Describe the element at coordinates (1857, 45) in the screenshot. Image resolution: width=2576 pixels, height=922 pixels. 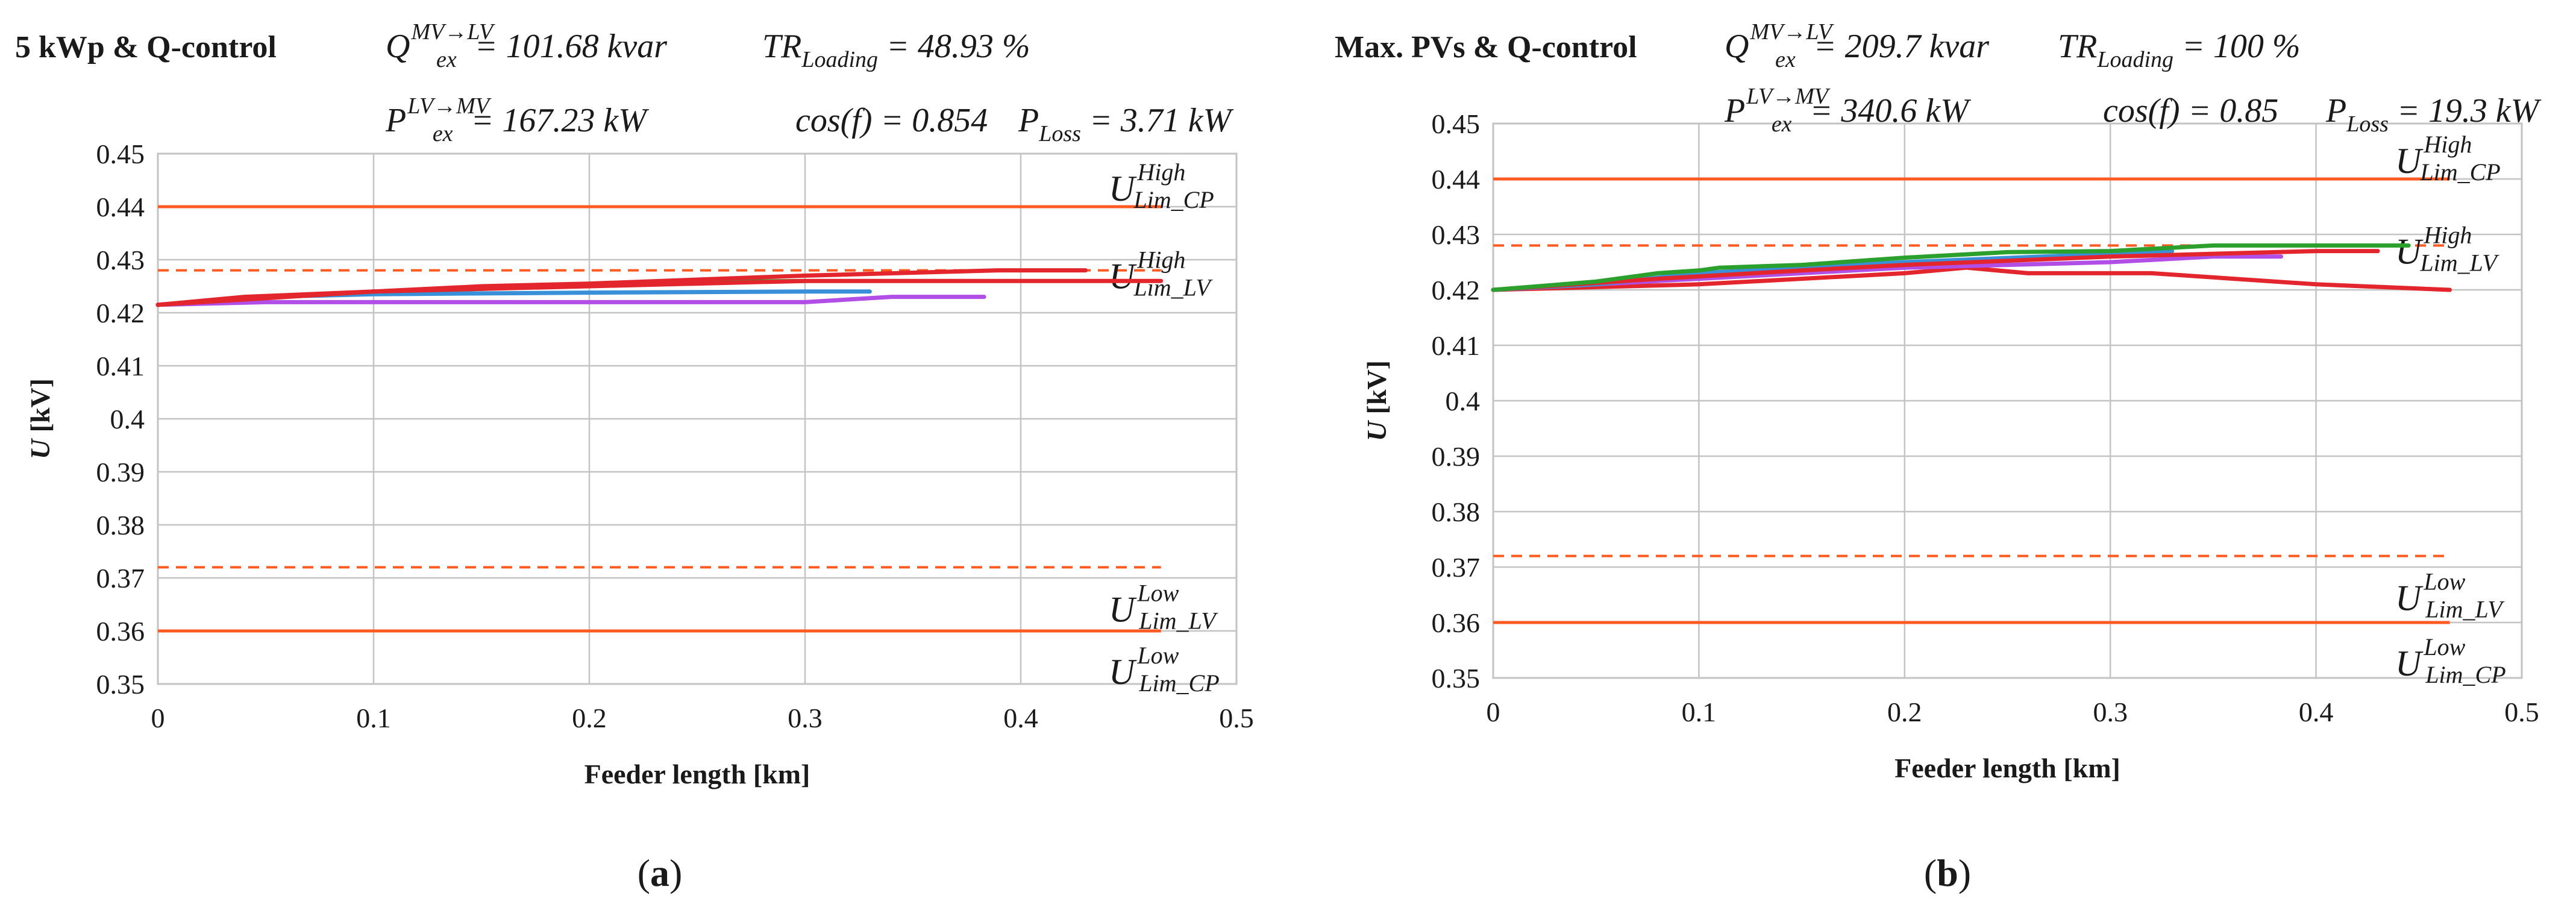
I see `q-exchange: QMV→LV ex = 209.7 kvar` at that location.